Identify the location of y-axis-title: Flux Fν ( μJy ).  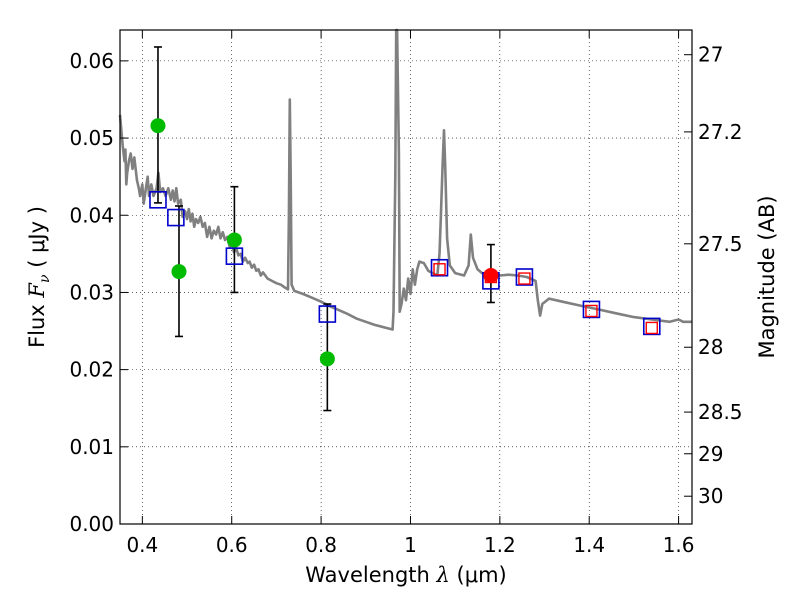
(39, 277).